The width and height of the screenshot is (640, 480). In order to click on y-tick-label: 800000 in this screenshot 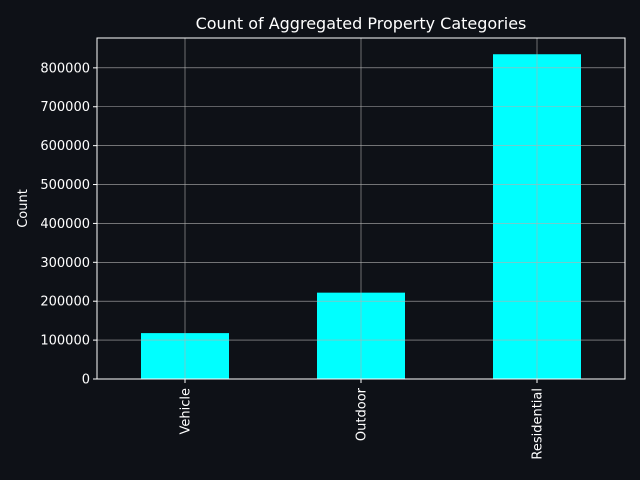, I will do `click(65, 68)`.